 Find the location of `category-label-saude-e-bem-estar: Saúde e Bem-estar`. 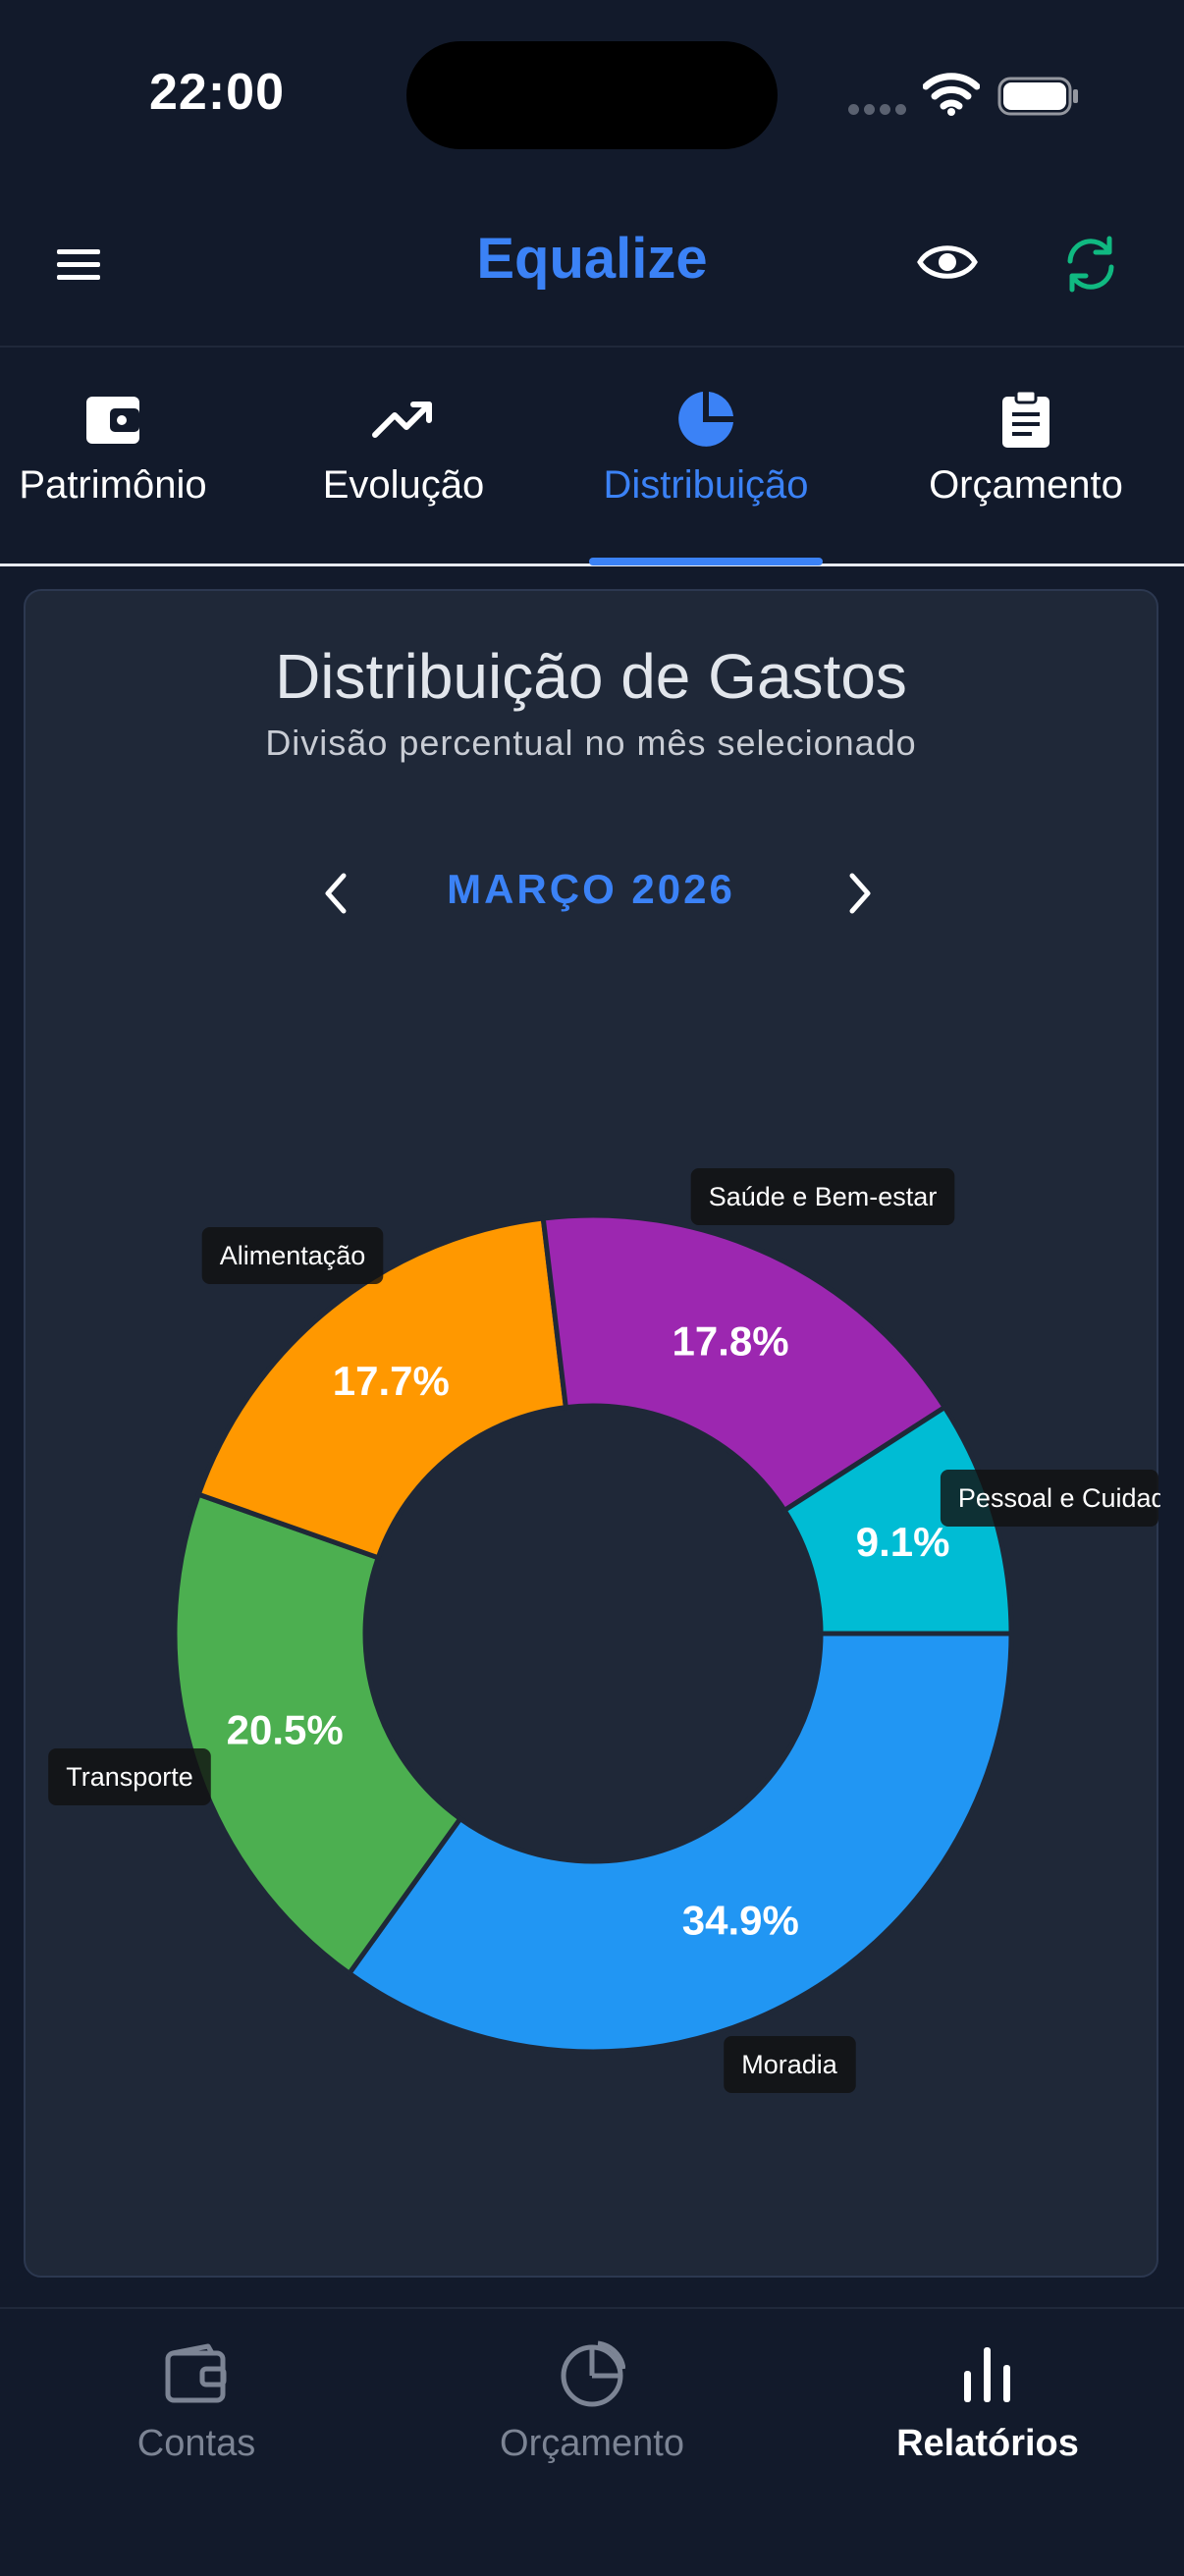

category-label-saude-e-bem-estar: Saúde e Bem-estar is located at coordinates (823, 1196).